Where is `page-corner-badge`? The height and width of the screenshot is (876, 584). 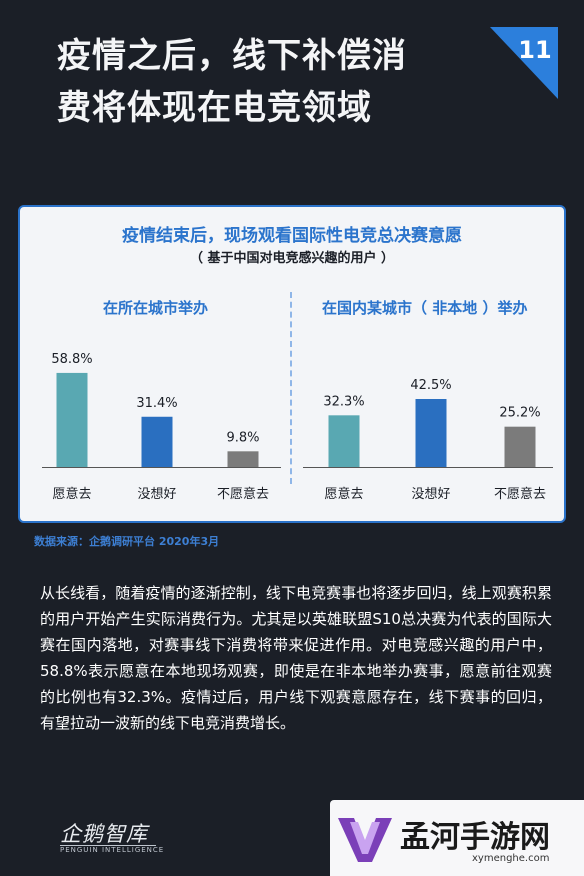
page-corner-badge is located at coordinates (524, 63).